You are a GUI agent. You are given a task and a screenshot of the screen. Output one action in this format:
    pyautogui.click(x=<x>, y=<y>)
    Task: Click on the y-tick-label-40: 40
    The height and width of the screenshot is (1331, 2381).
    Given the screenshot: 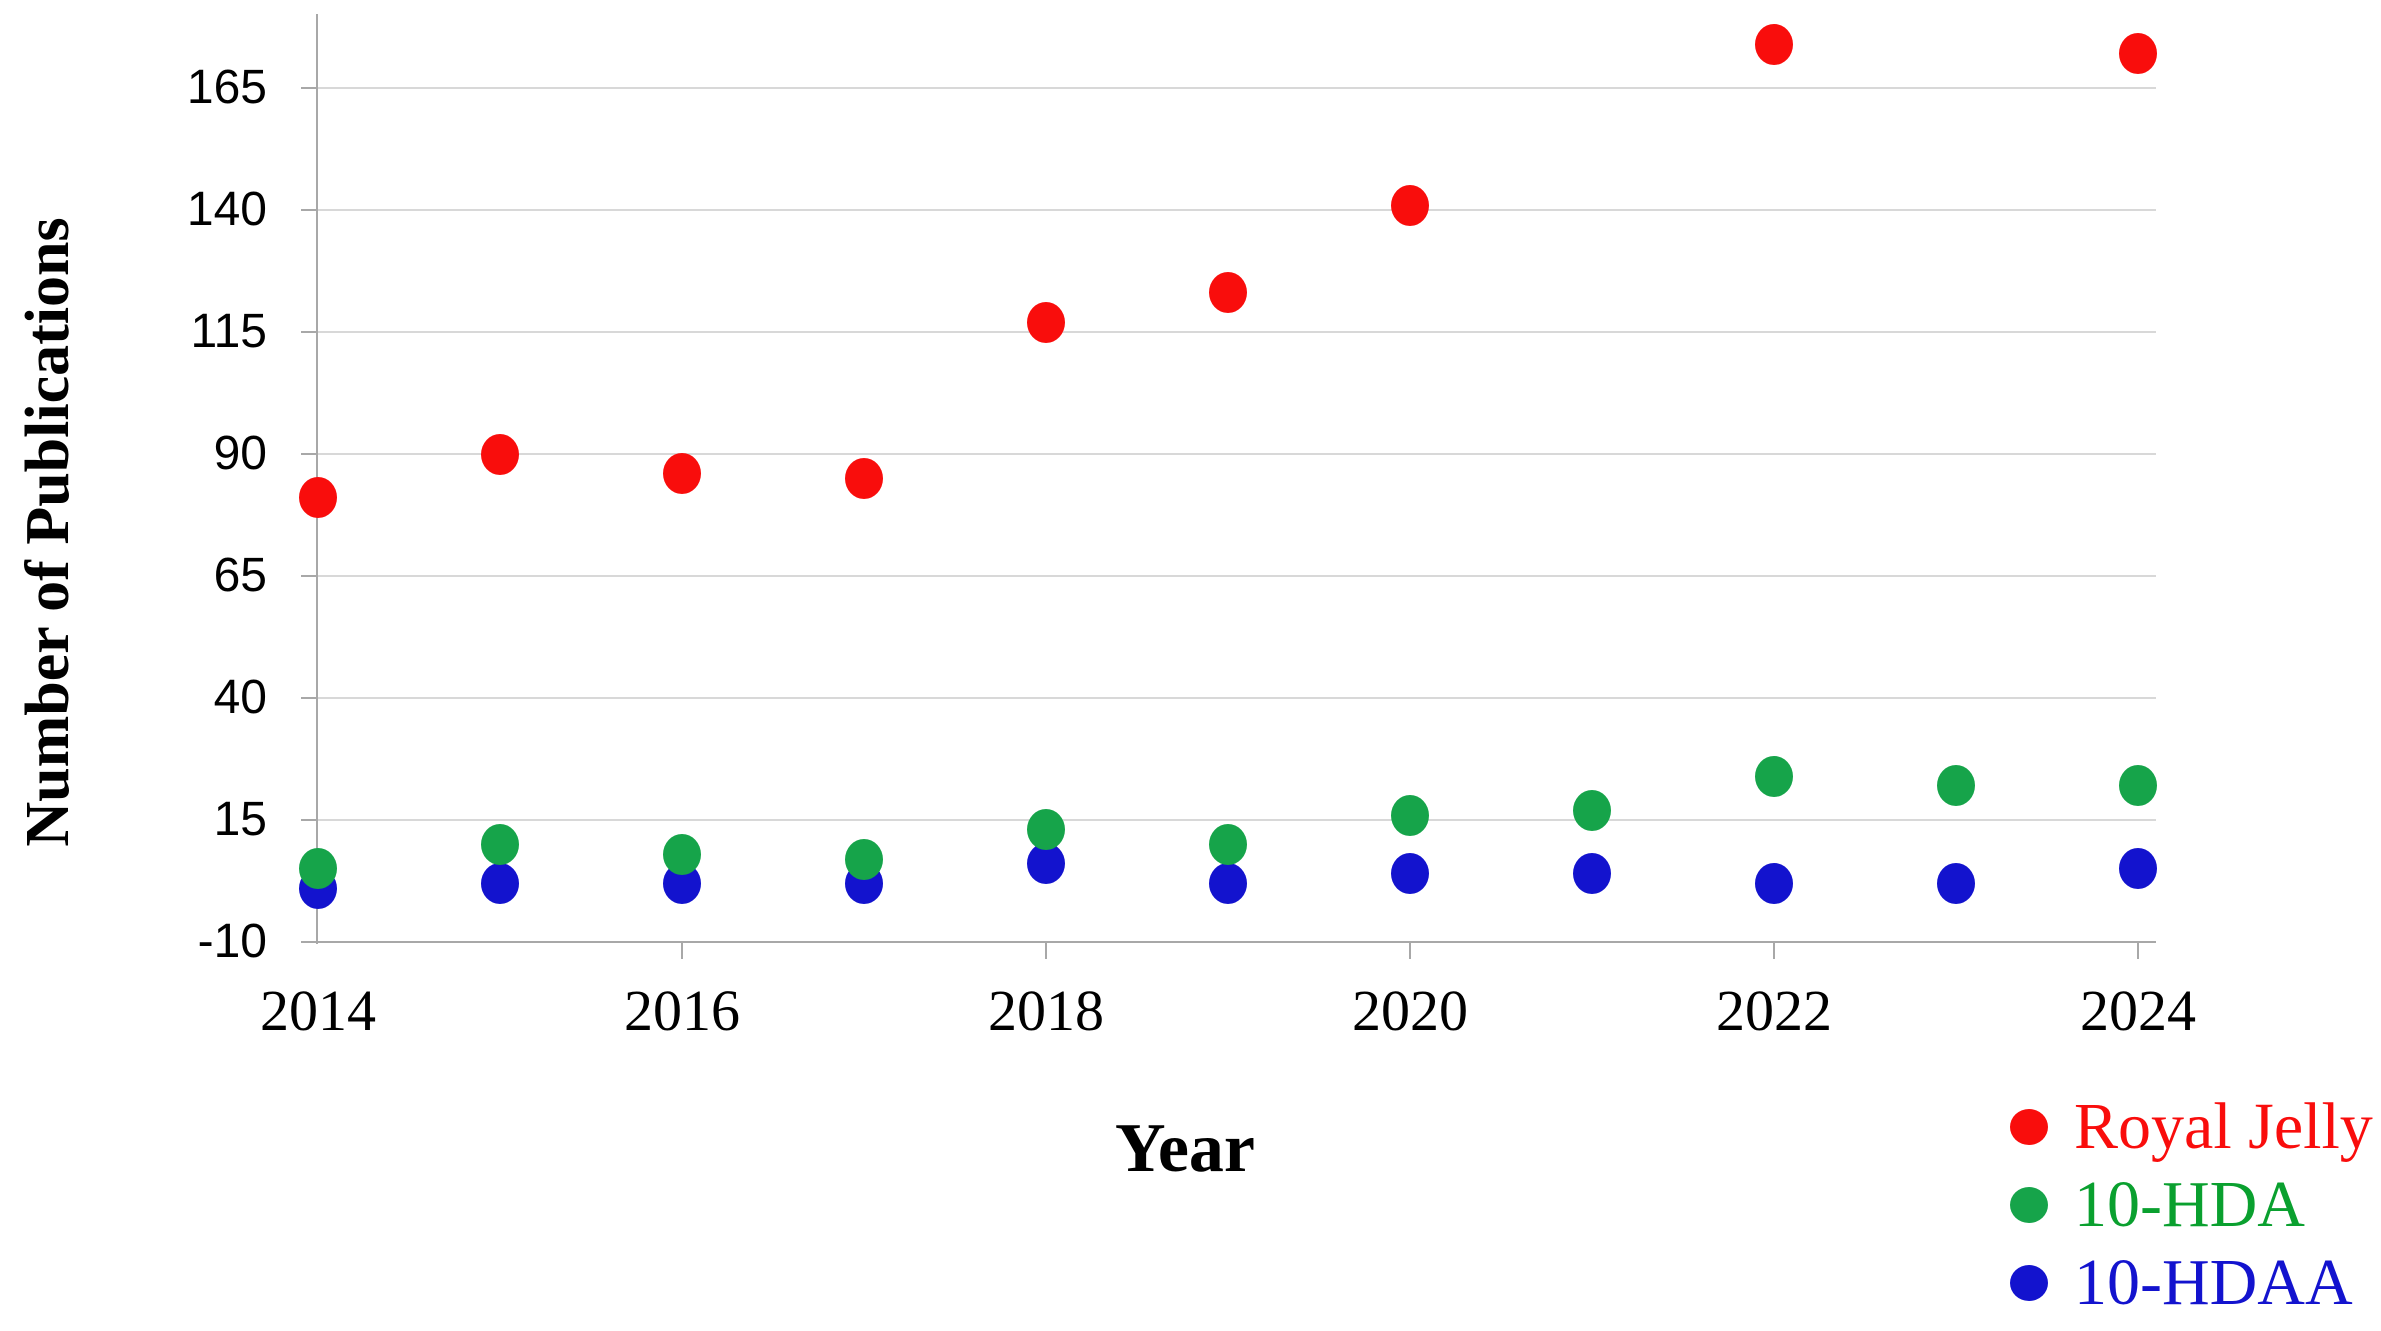 What is the action you would take?
    pyautogui.click(x=240, y=697)
    